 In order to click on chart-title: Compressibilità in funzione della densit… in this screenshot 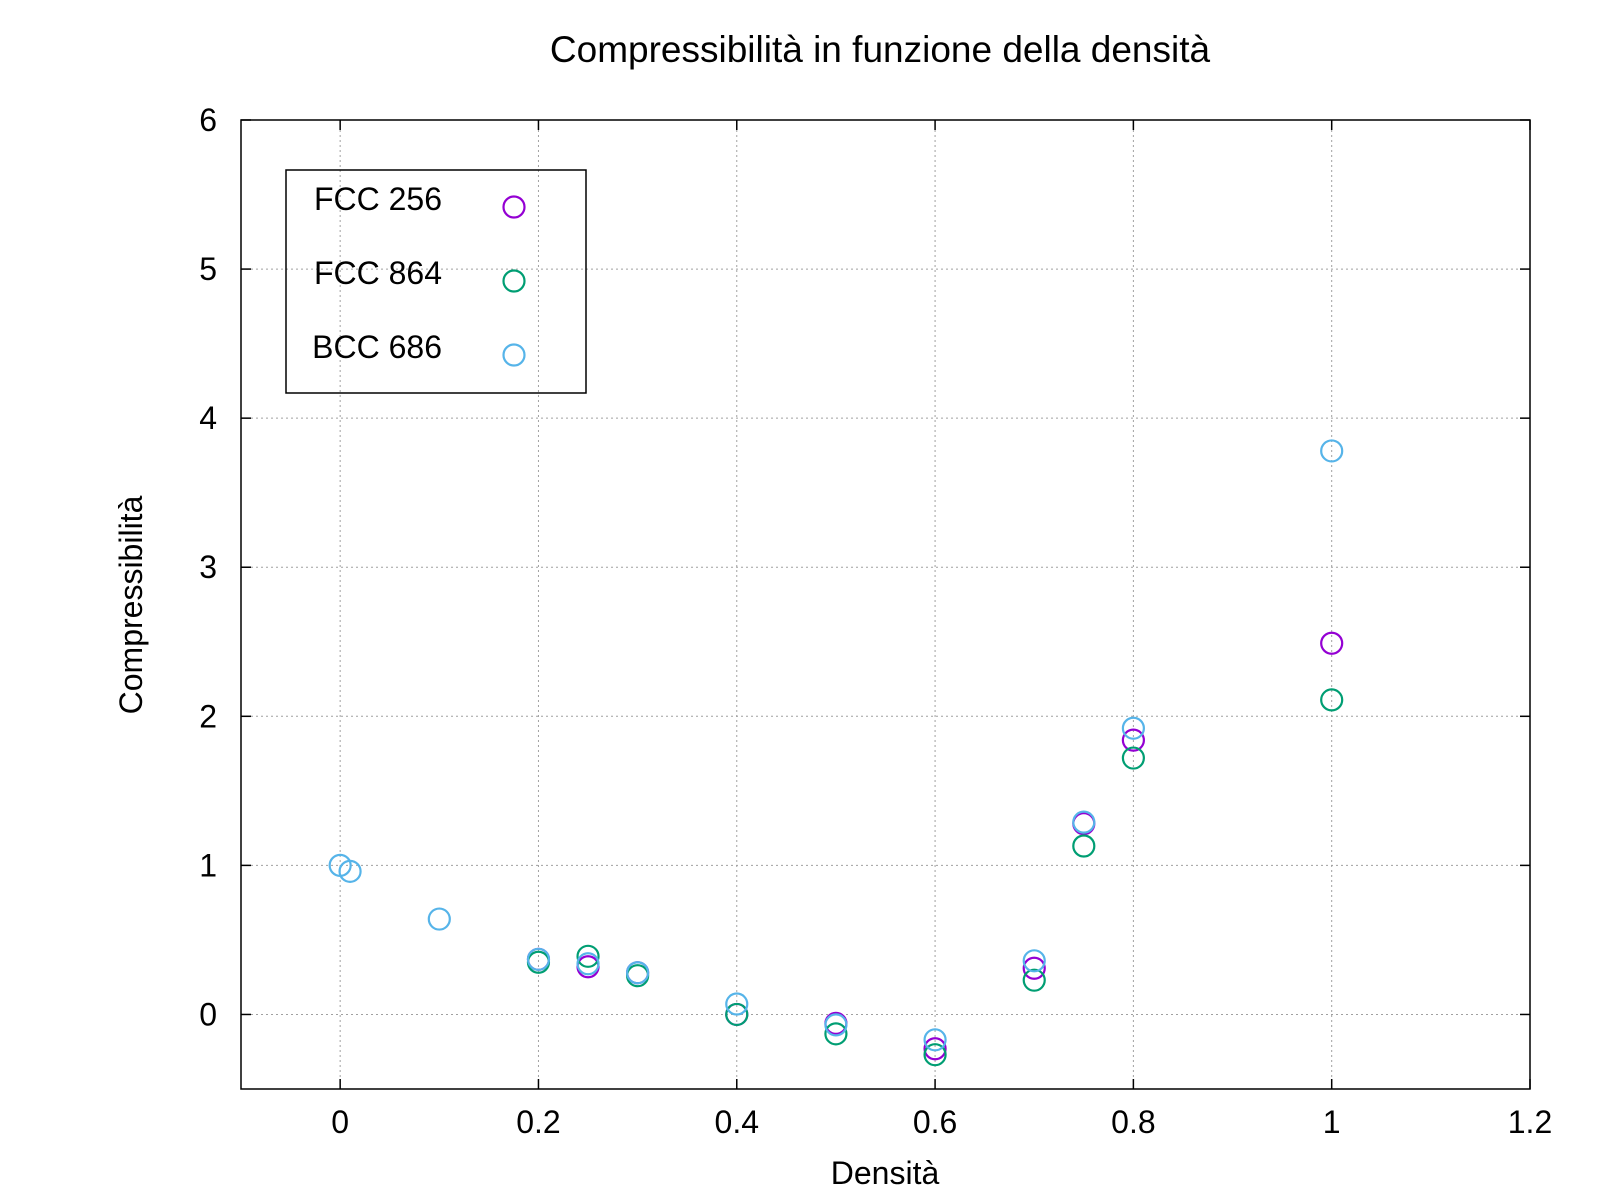, I will do `click(880, 49)`.